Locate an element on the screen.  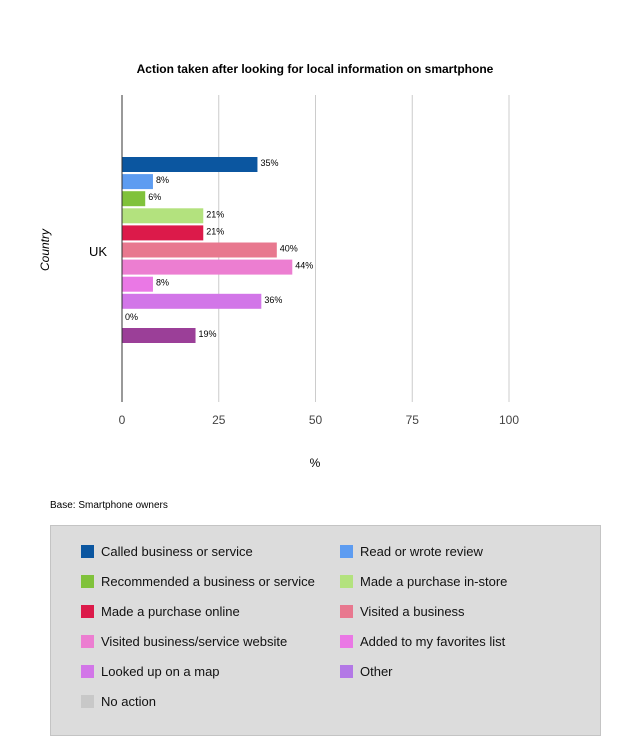
legend-item: Recommended a business or service is located at coordinates (198, 581).